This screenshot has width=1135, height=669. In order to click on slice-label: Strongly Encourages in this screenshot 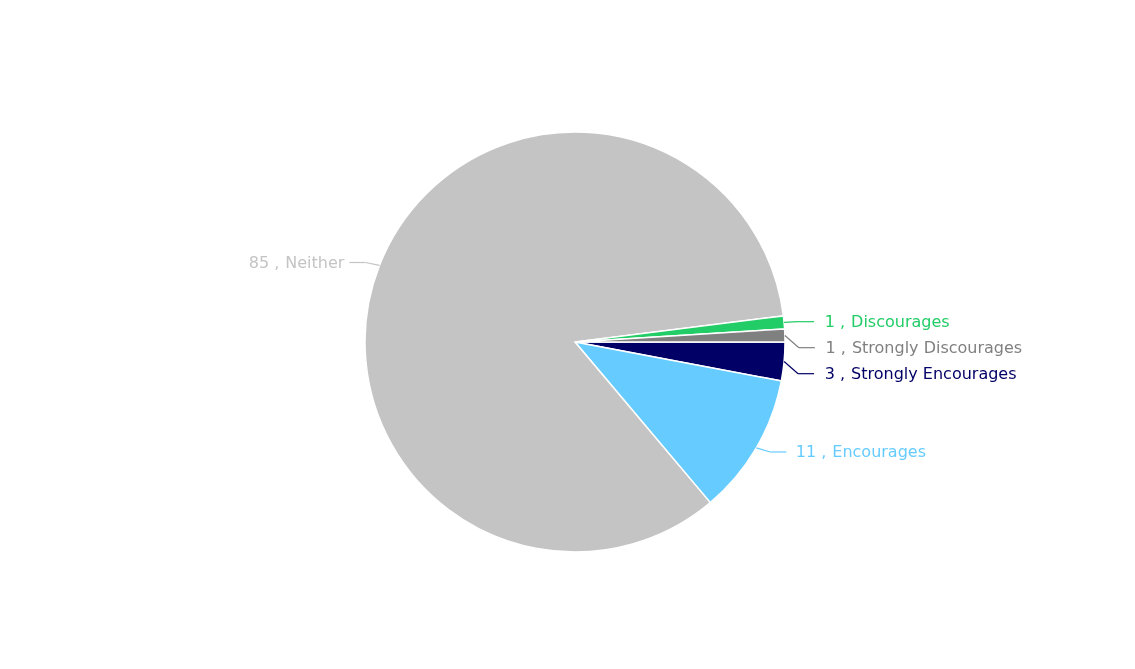, I will do `click(934, 373)`.